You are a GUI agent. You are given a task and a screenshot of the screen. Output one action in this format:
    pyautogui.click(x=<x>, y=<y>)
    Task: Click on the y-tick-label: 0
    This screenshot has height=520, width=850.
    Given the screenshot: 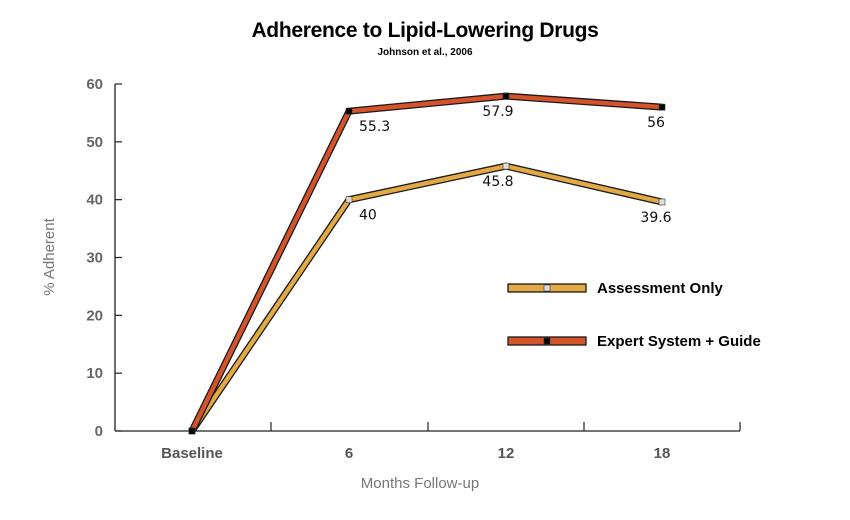 What is the action you would take?
    pyautogui.click(x=99, y=431)
    